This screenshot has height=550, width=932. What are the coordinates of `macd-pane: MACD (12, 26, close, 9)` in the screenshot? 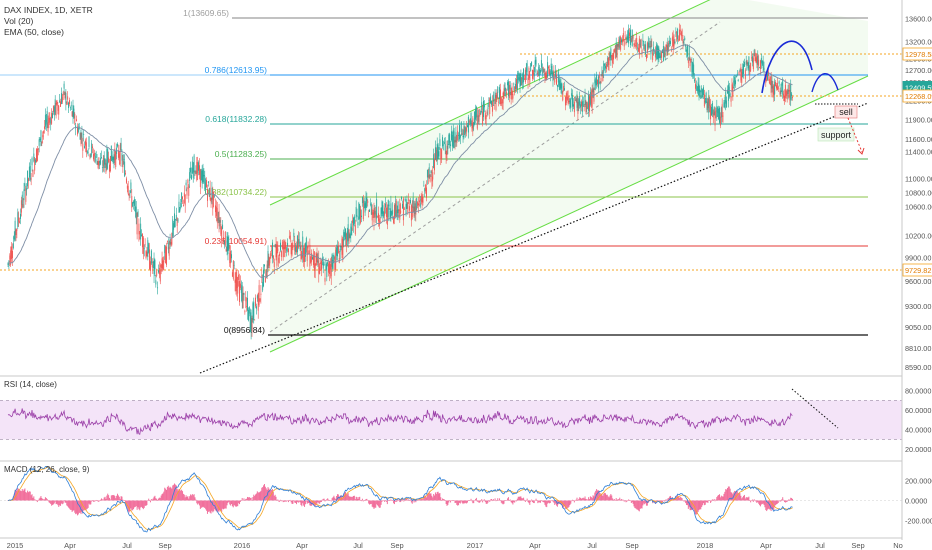 It's located at (451, 499).